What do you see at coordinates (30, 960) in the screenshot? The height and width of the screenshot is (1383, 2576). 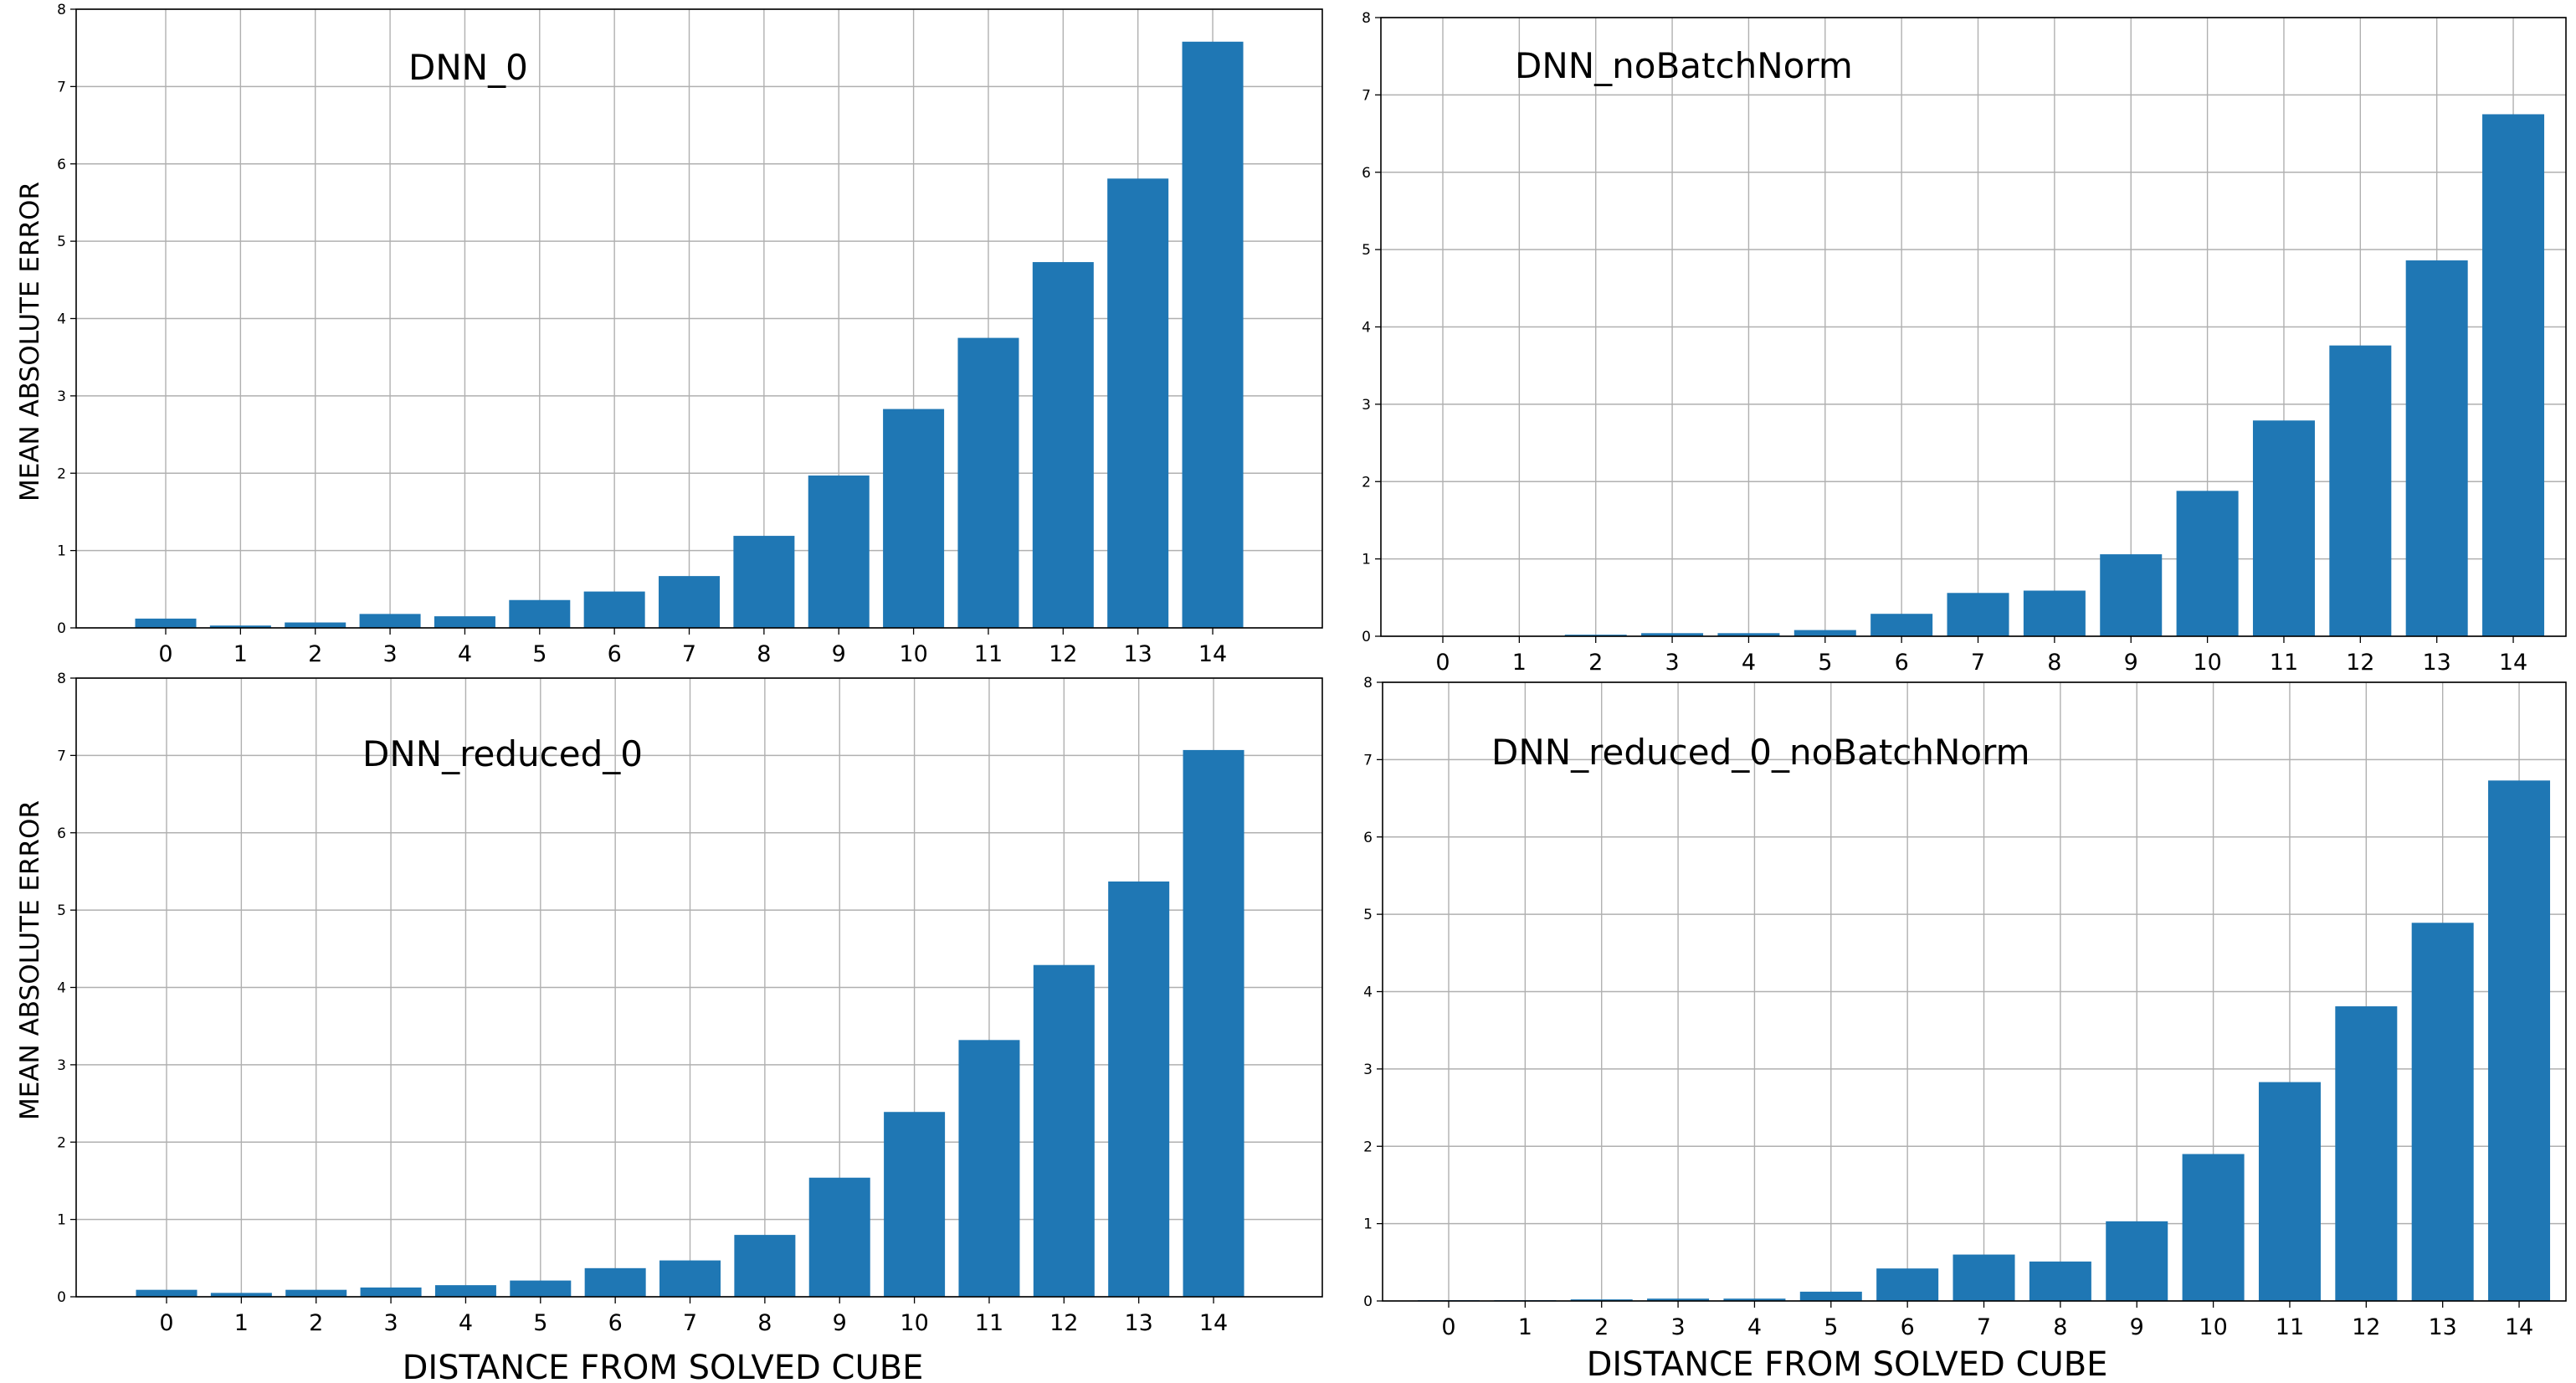 I see `y-axis-label-bottom: MEAN ABSOLUTE ERROR` at bounding box center [30, 960].